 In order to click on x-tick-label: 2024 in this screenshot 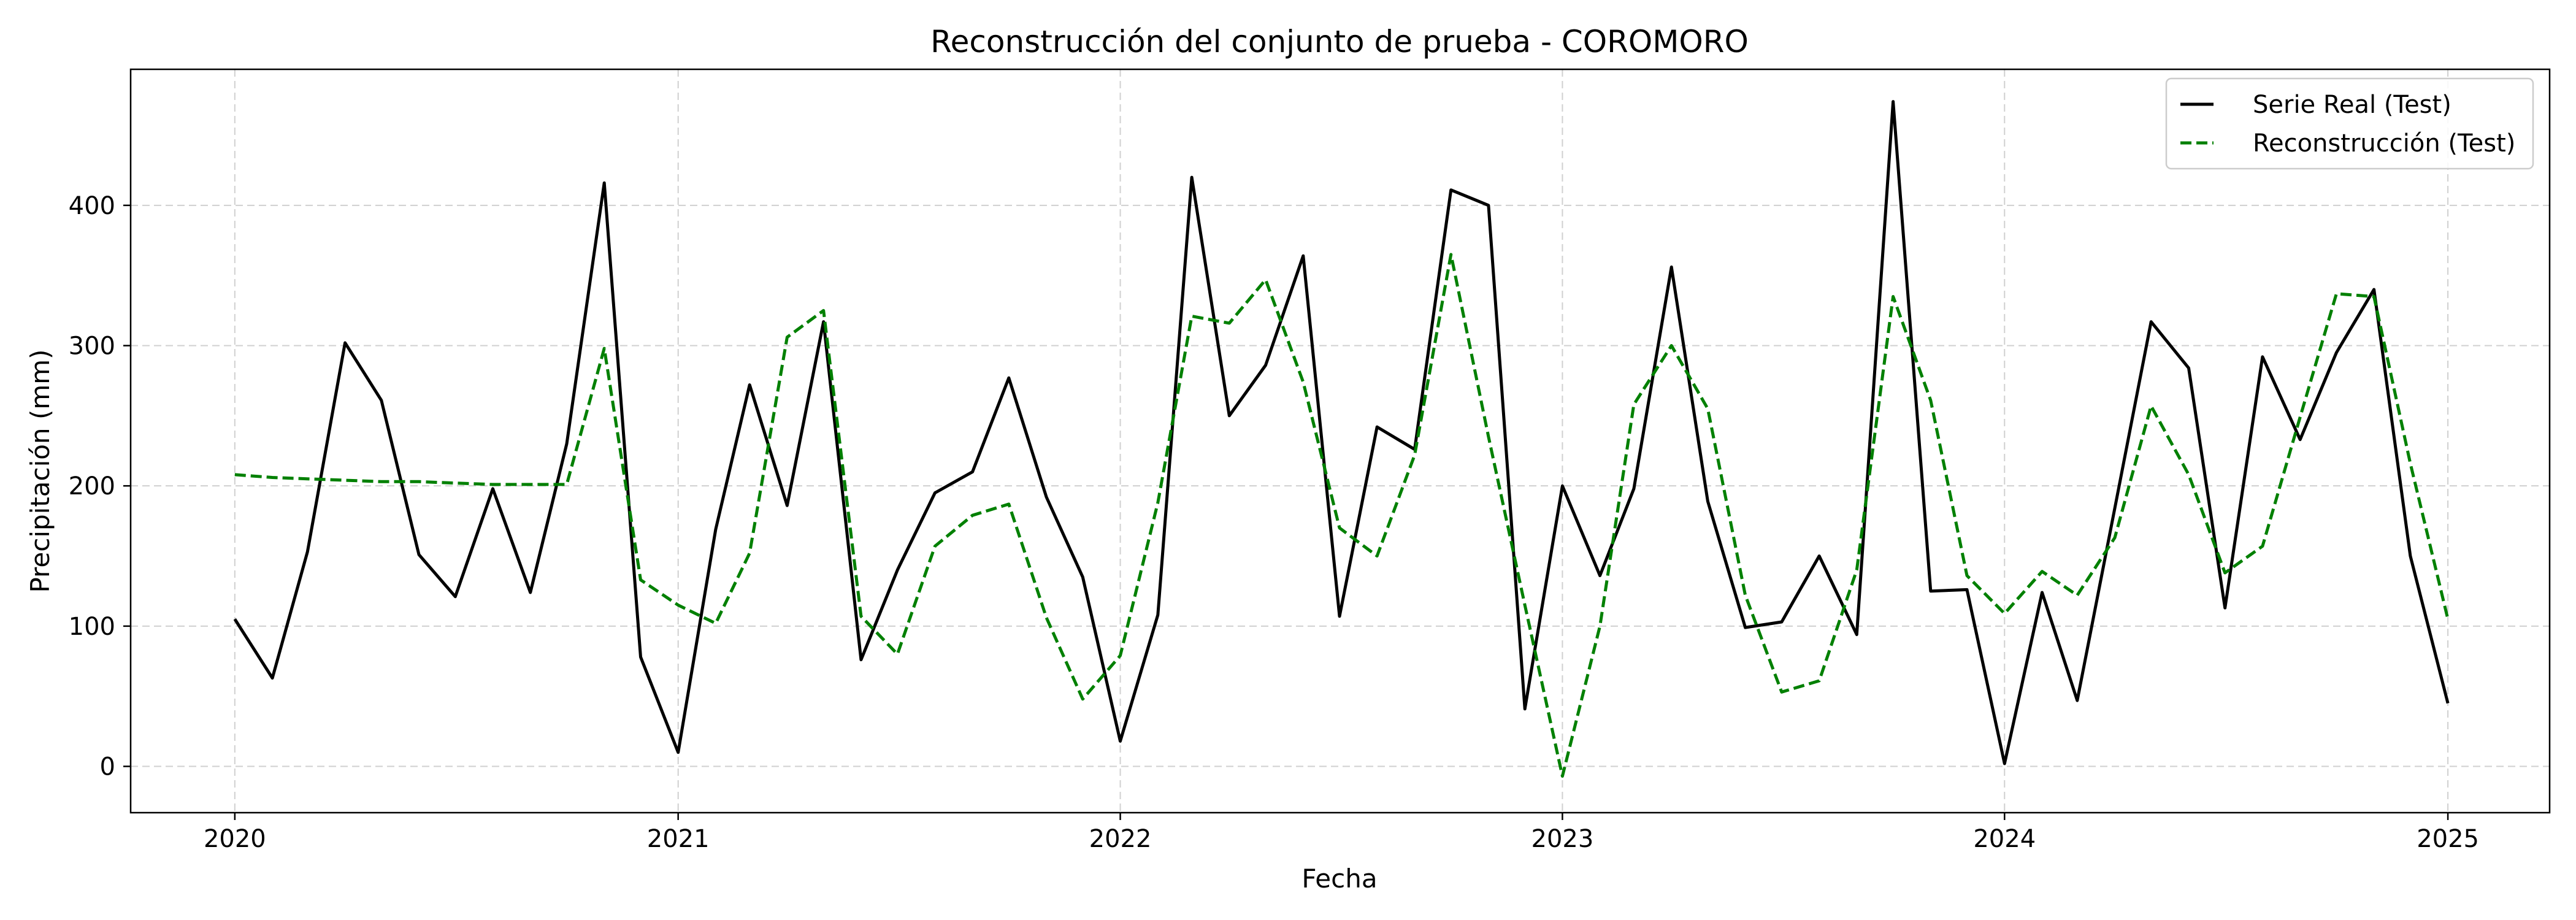, I will do `click(2004, 839)`.